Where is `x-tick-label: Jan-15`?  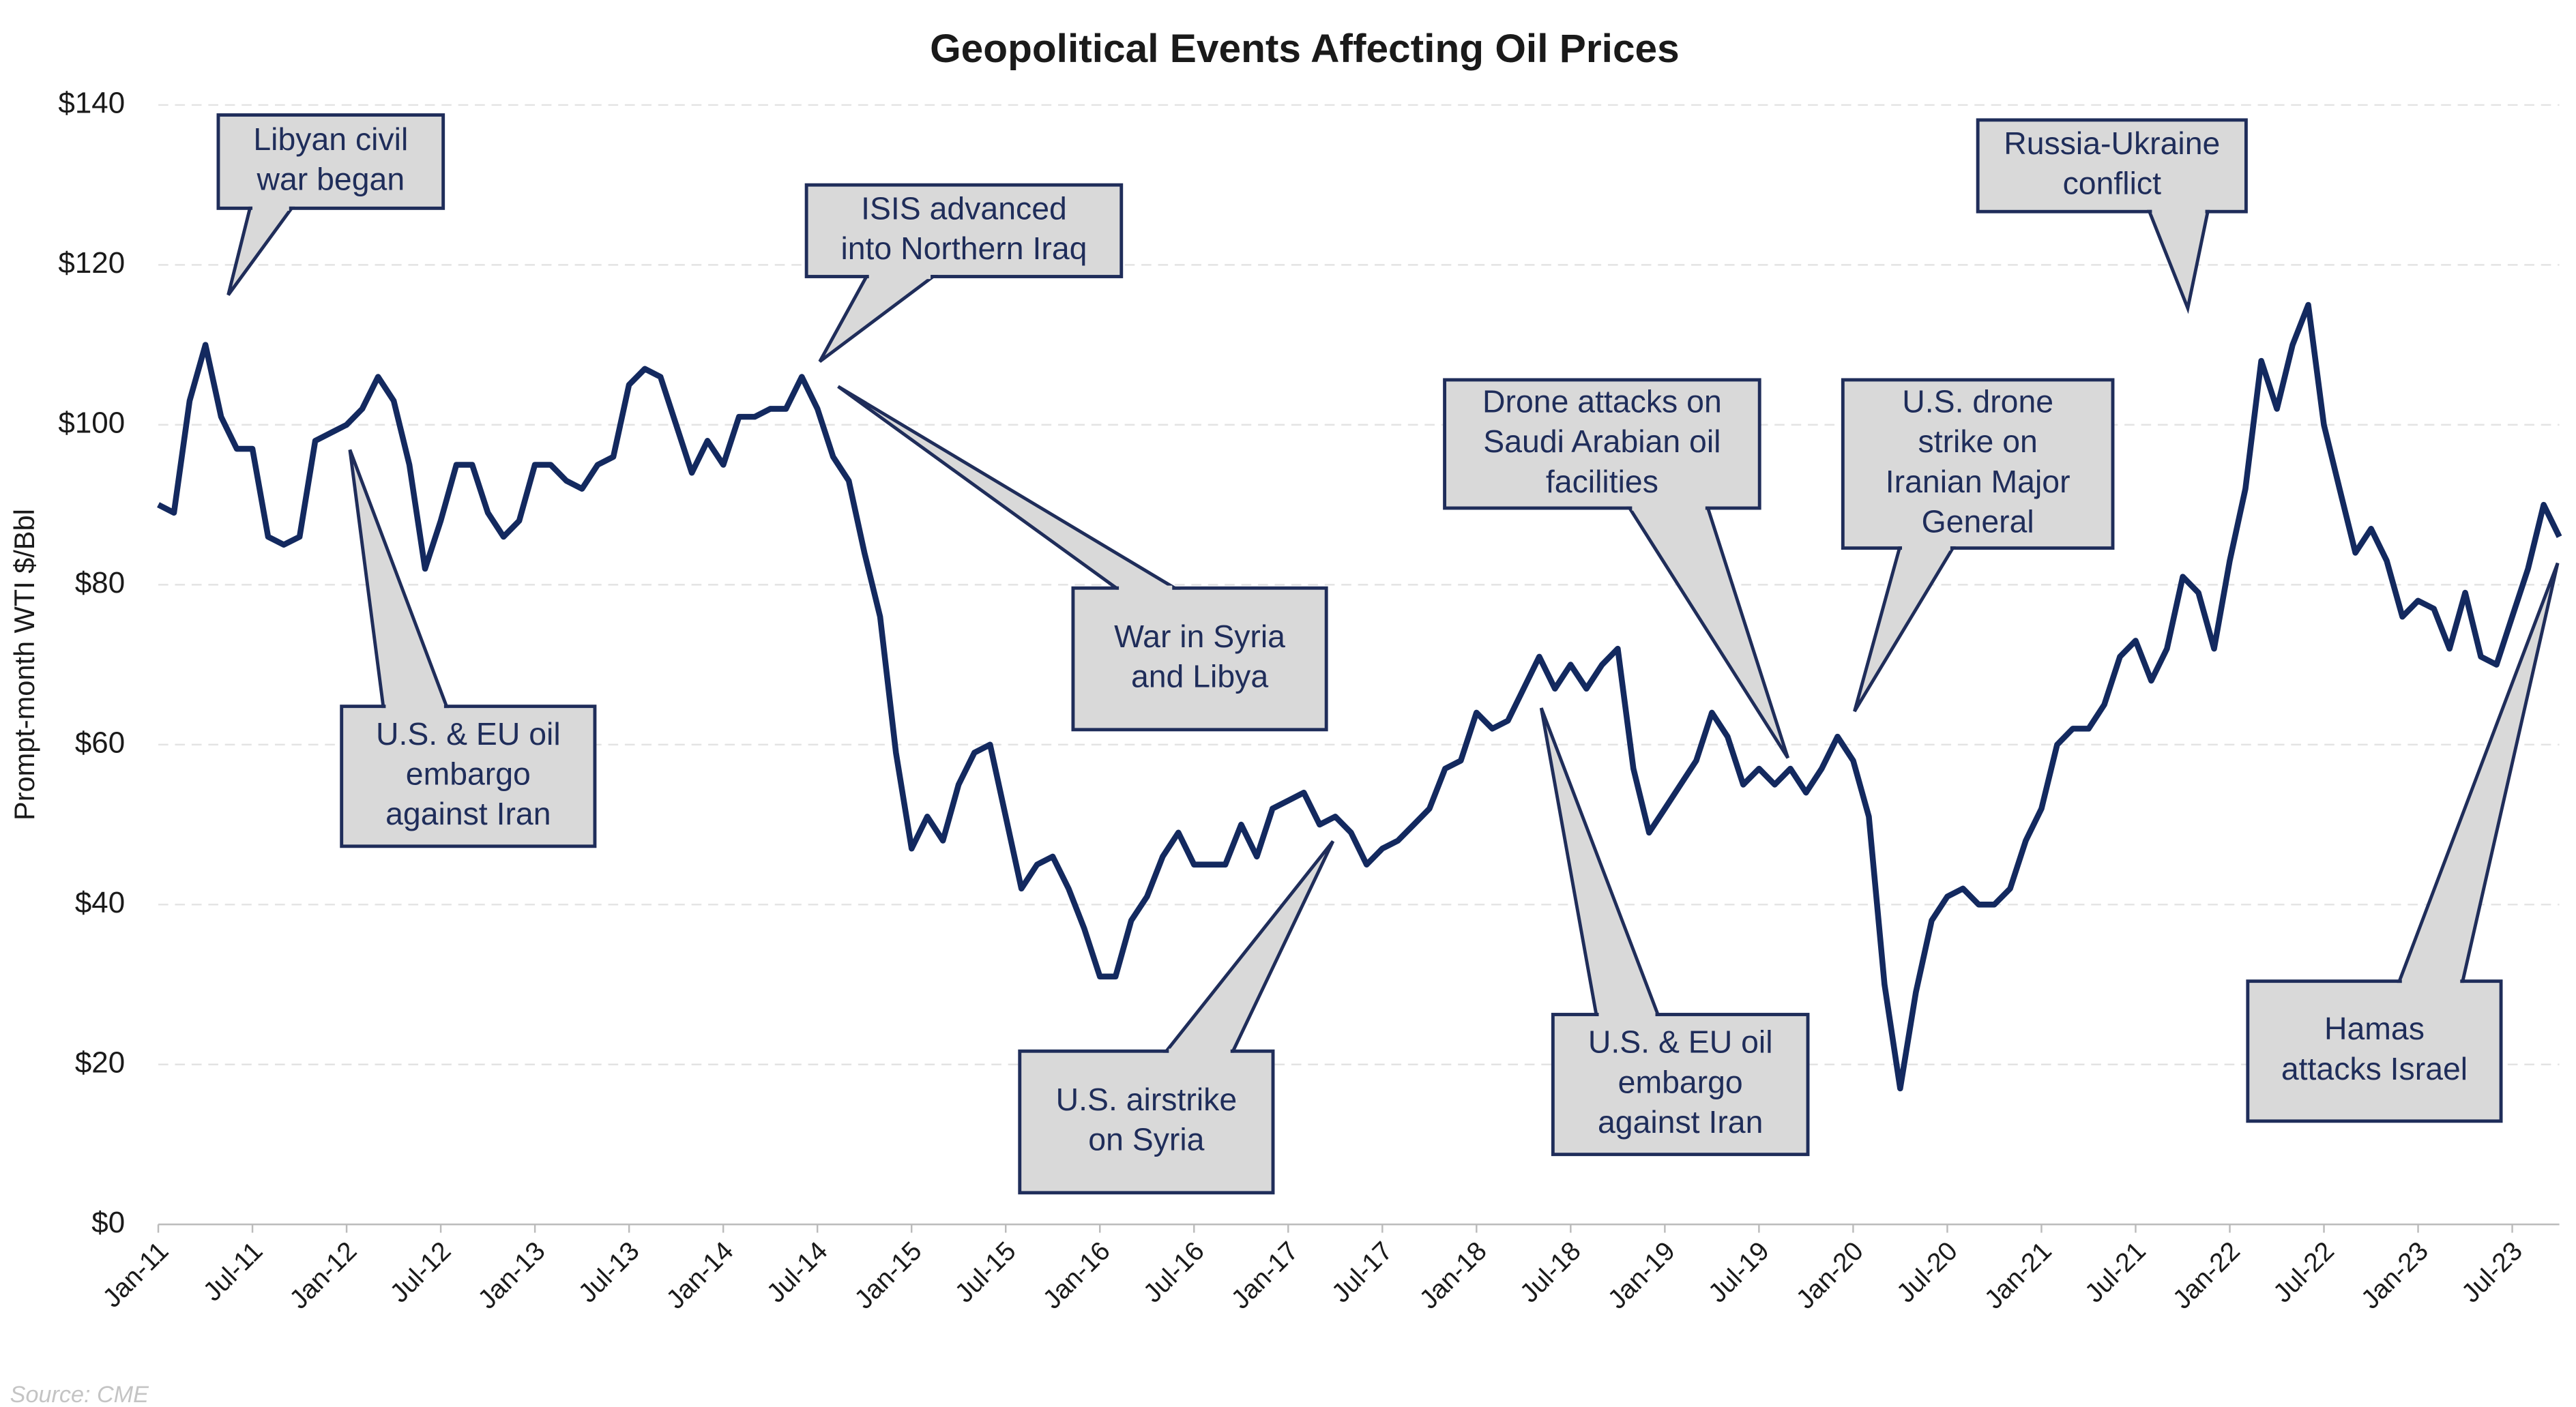
x-tick-label: Jan-15 is located at coordinates (888, 1275).